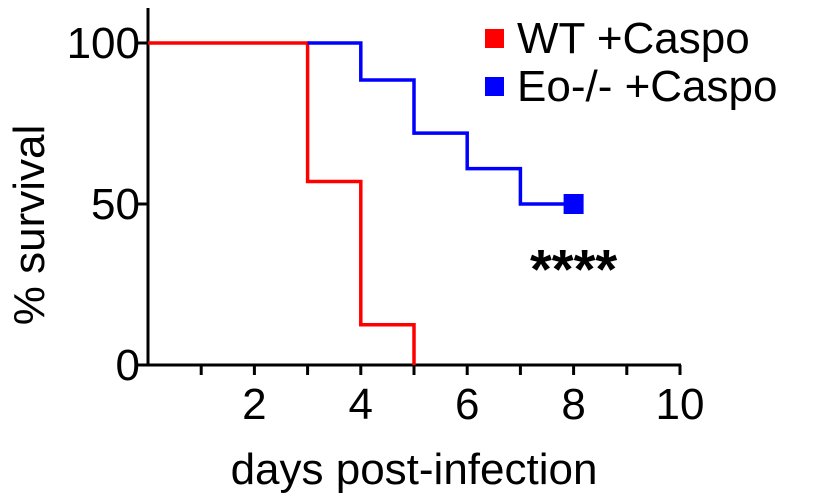 The width and height of the screenshot is (822, 504). What do you see at coordinates (414, 469) in the screenshot?
I see `x-axis-title: days post-infection` at bounding box center [414, 469].